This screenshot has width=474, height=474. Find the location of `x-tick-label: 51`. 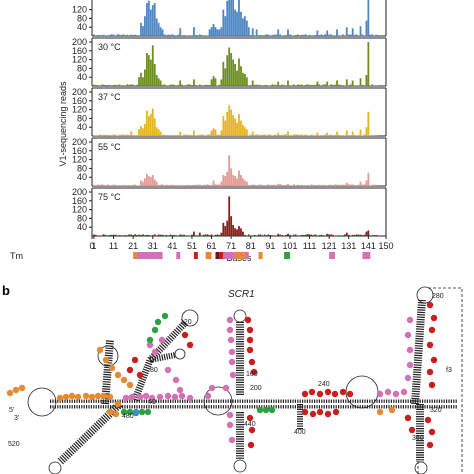

x-tick-label: 51 is located at coordinates (192, 246).